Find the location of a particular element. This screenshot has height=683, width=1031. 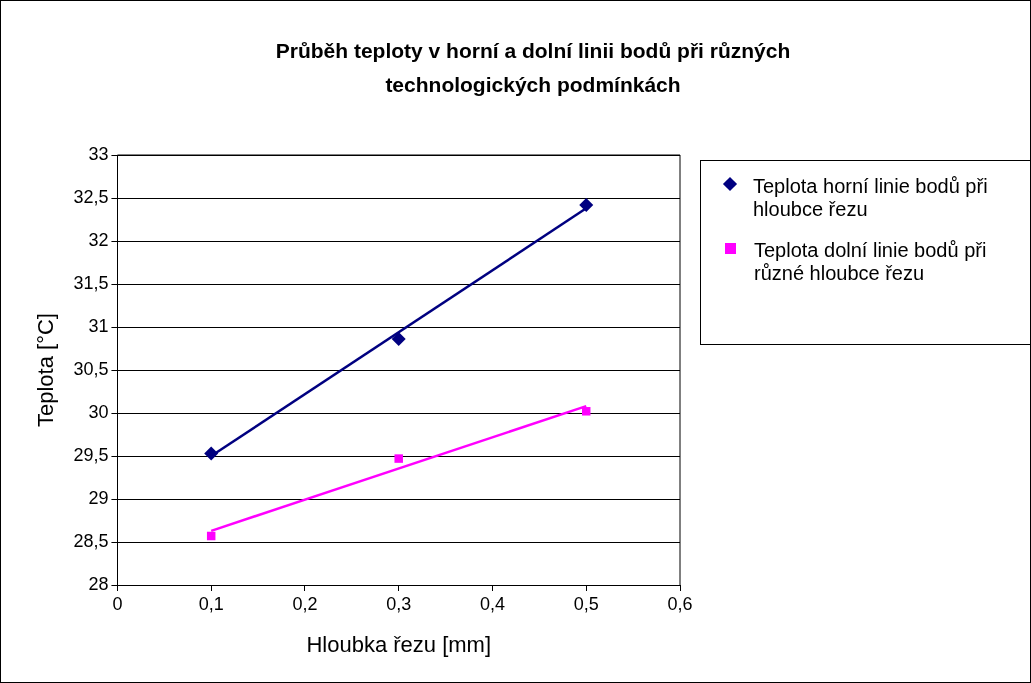

x-tick-label: 0,1 is located at coordinates (211, 603).